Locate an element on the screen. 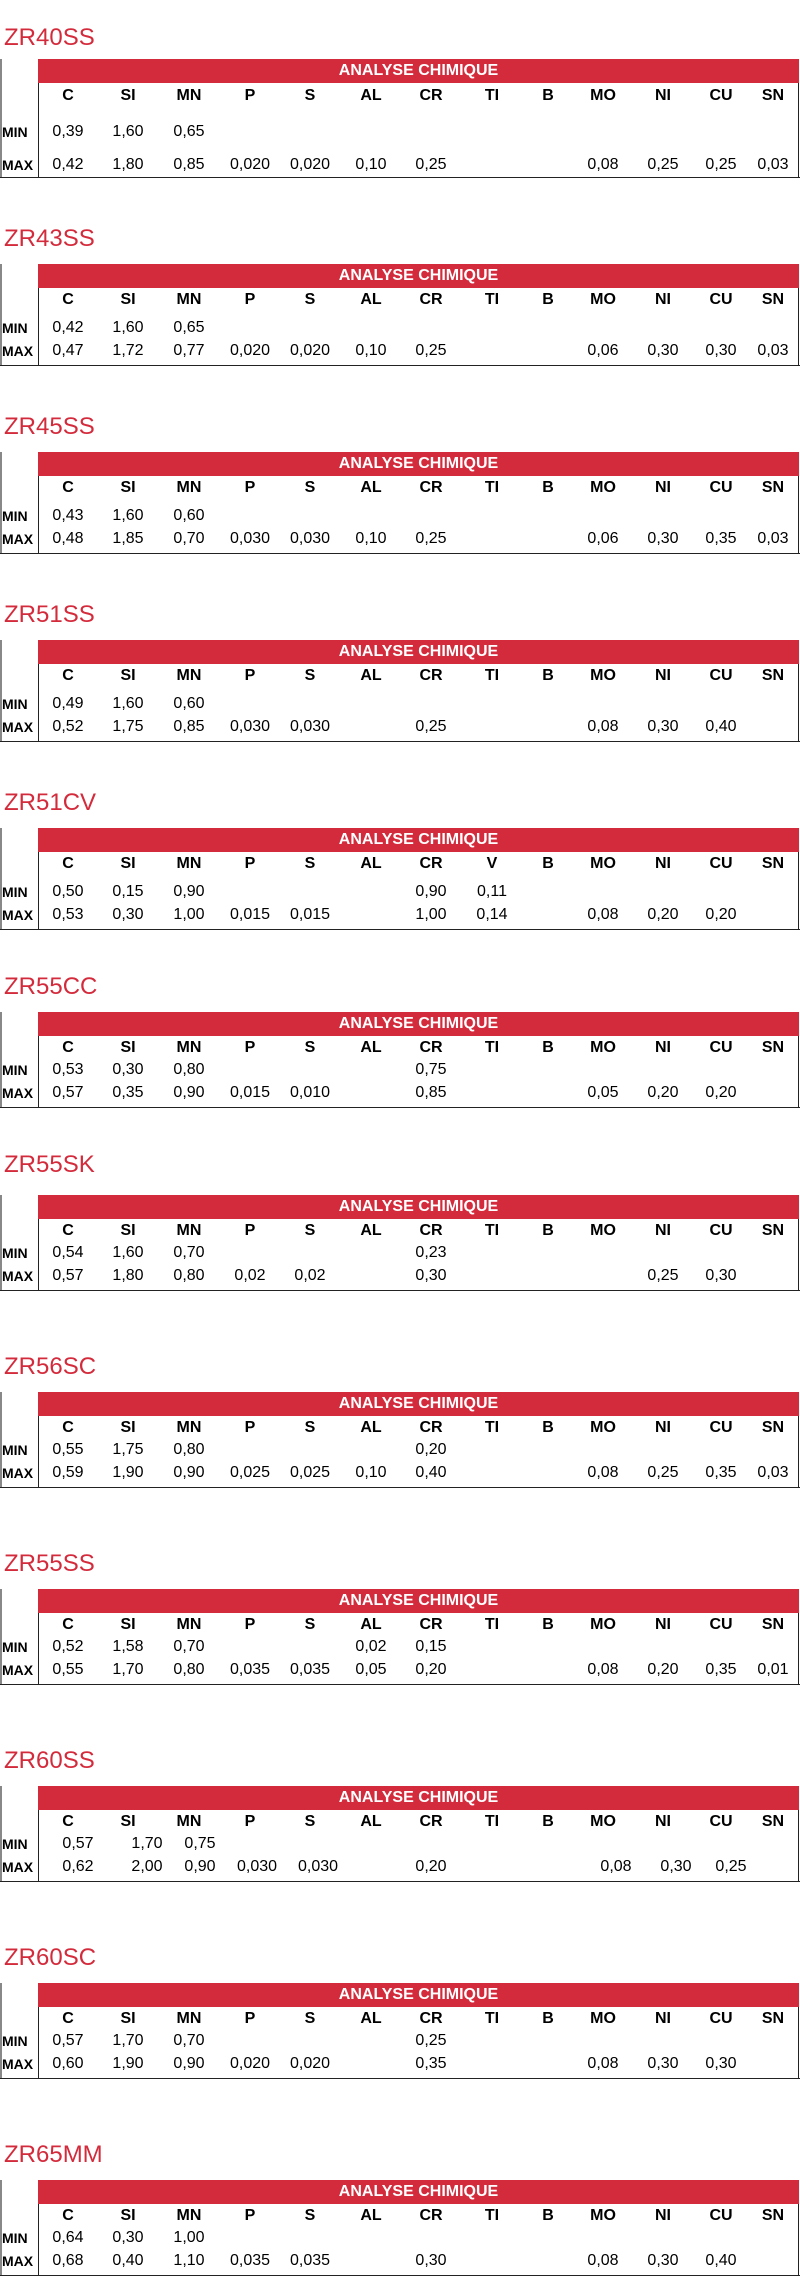  min-value-cell: 0,02 is located at coordinates (371, 1646).